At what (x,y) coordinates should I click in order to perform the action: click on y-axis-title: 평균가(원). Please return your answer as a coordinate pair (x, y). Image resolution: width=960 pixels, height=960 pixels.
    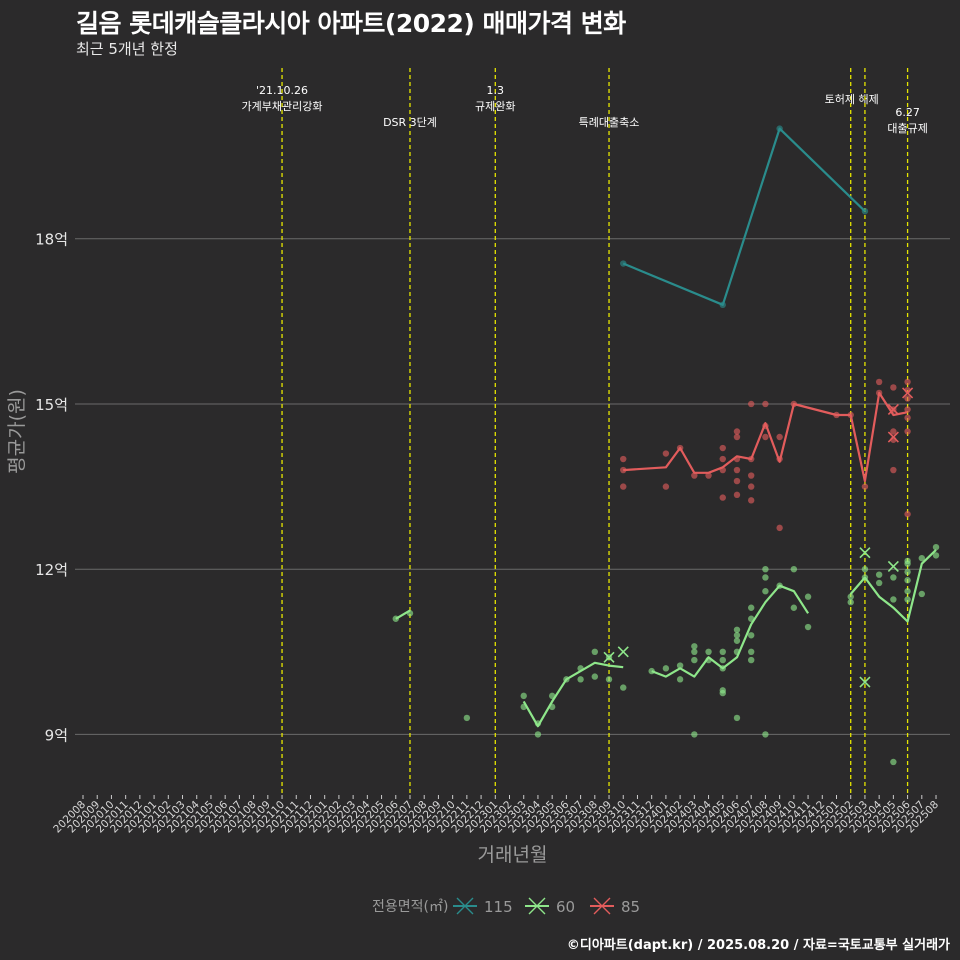
    Looking at the image, I should click on (17, 431).